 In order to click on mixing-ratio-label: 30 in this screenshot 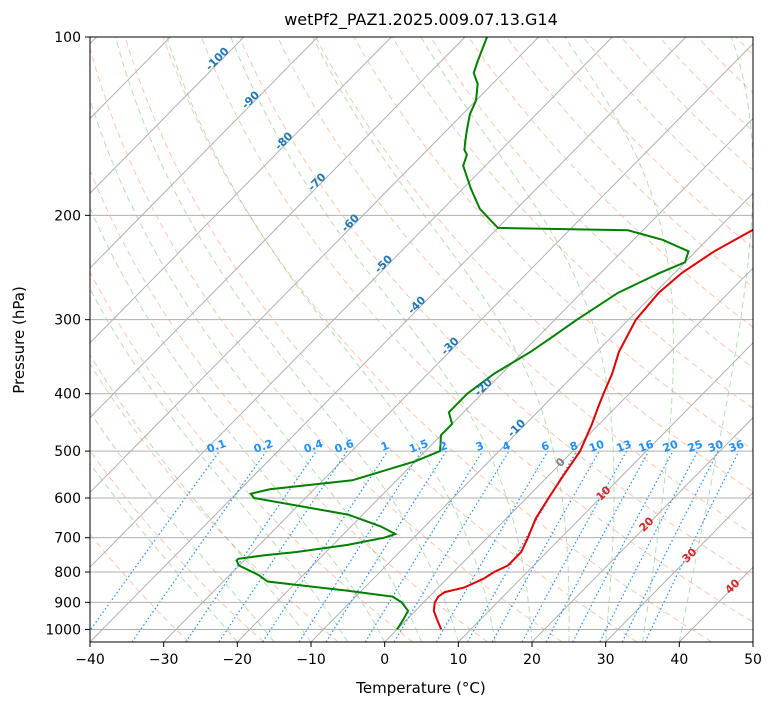, I will do `click(715, 447)`.